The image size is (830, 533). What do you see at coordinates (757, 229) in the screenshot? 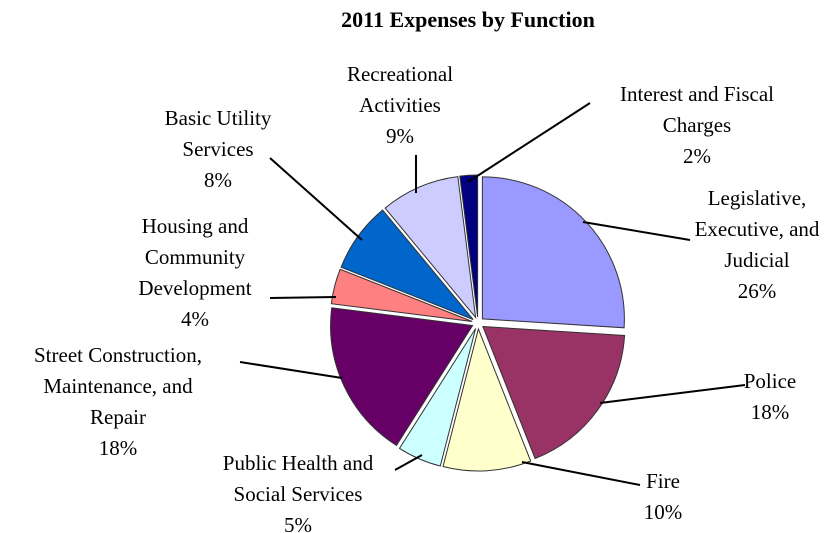
I see `slice-label: Executive, and` at bounding box center [757, 229].